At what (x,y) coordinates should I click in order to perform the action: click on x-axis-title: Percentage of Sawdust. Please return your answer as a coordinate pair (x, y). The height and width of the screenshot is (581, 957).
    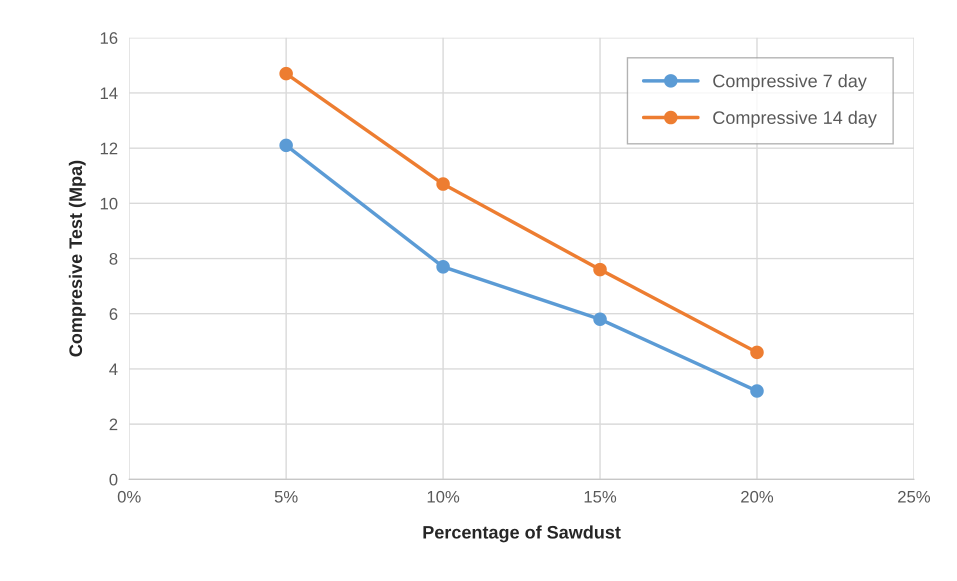
    Looking at the image, I should click on (522, 533).